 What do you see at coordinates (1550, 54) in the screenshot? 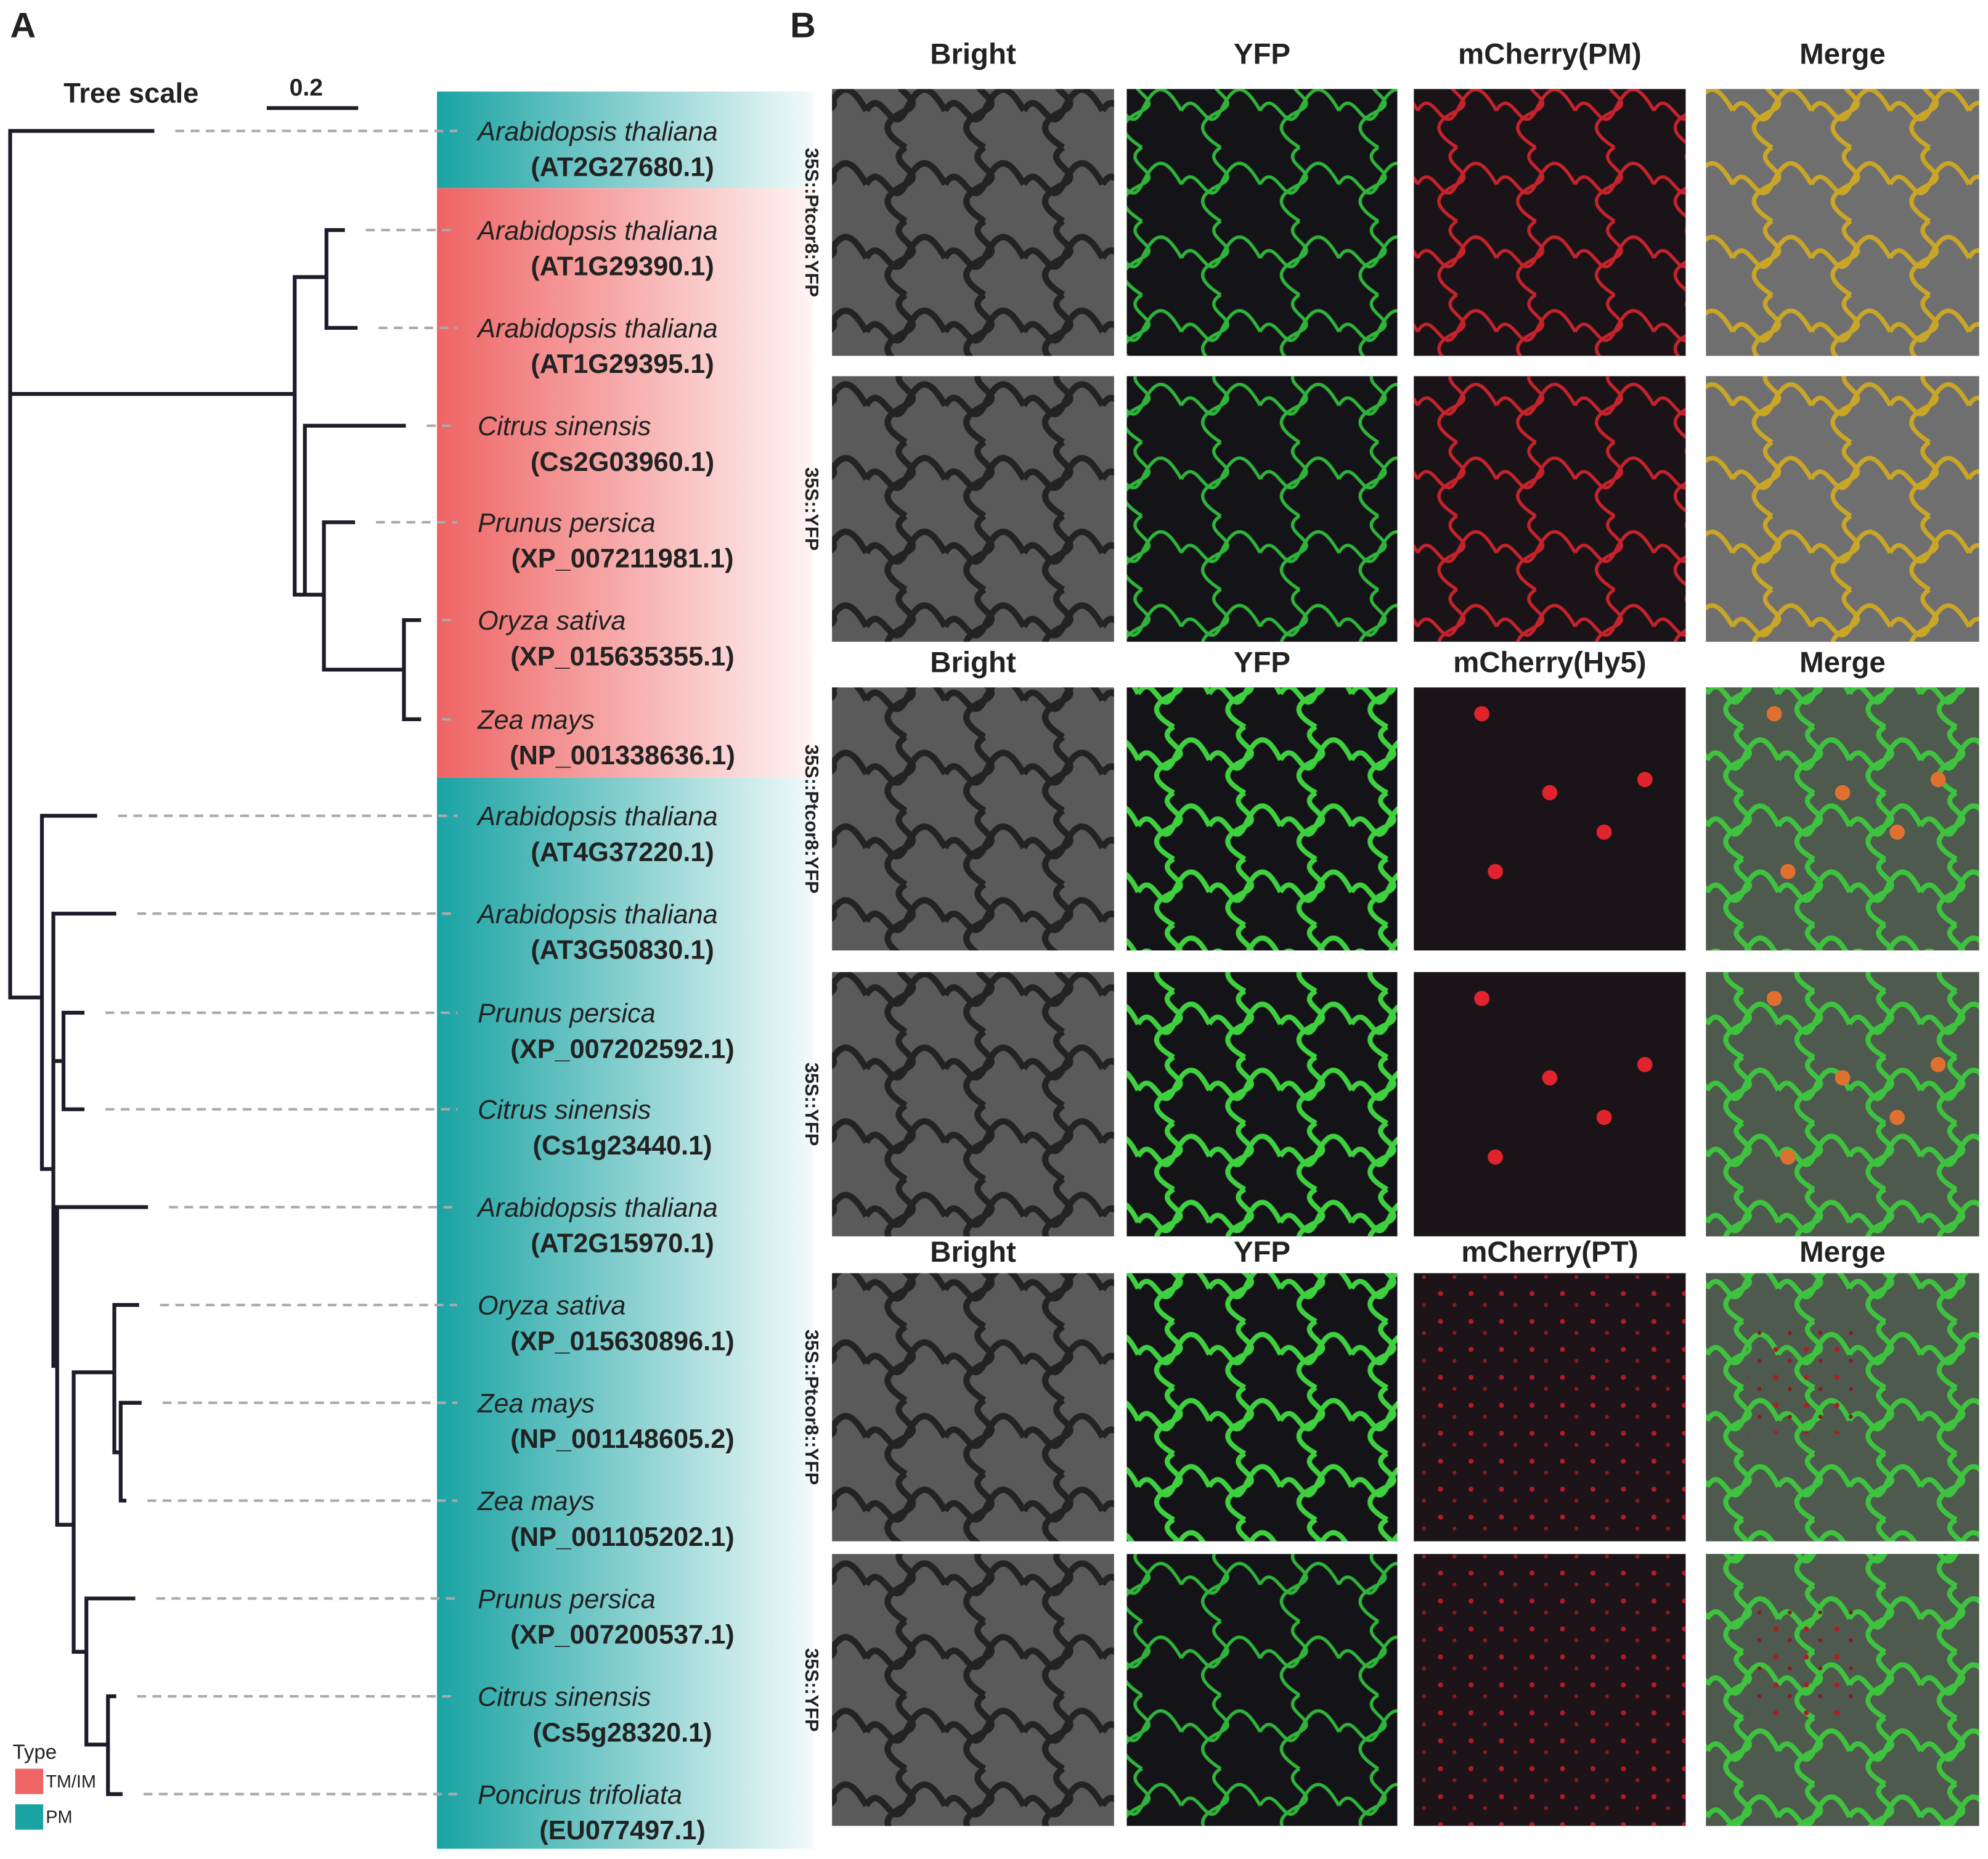
I see `column-header: mCherry(PM)` at bounding box center [1550, 54].